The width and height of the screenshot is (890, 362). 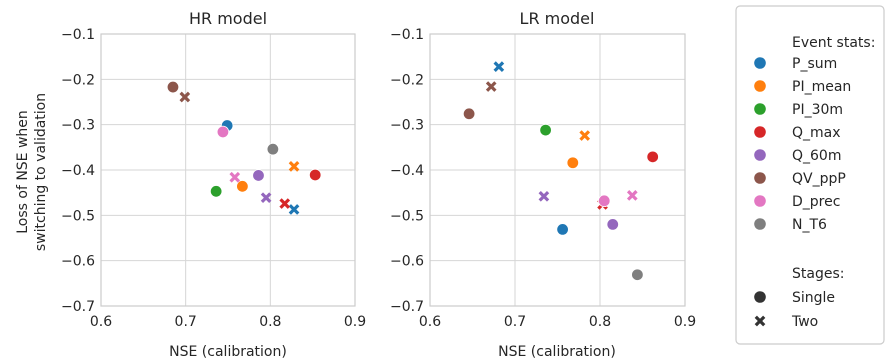 I want to click on legend-label-pi-mean: PI_mean, so click(x=821, y=87).